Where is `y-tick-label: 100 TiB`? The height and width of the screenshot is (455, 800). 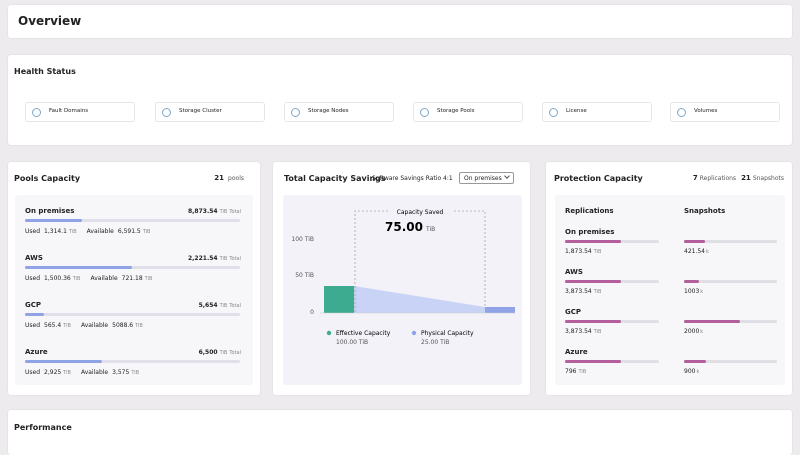 y-tick-label: 100 TiB is located at coordinates (302, 239).